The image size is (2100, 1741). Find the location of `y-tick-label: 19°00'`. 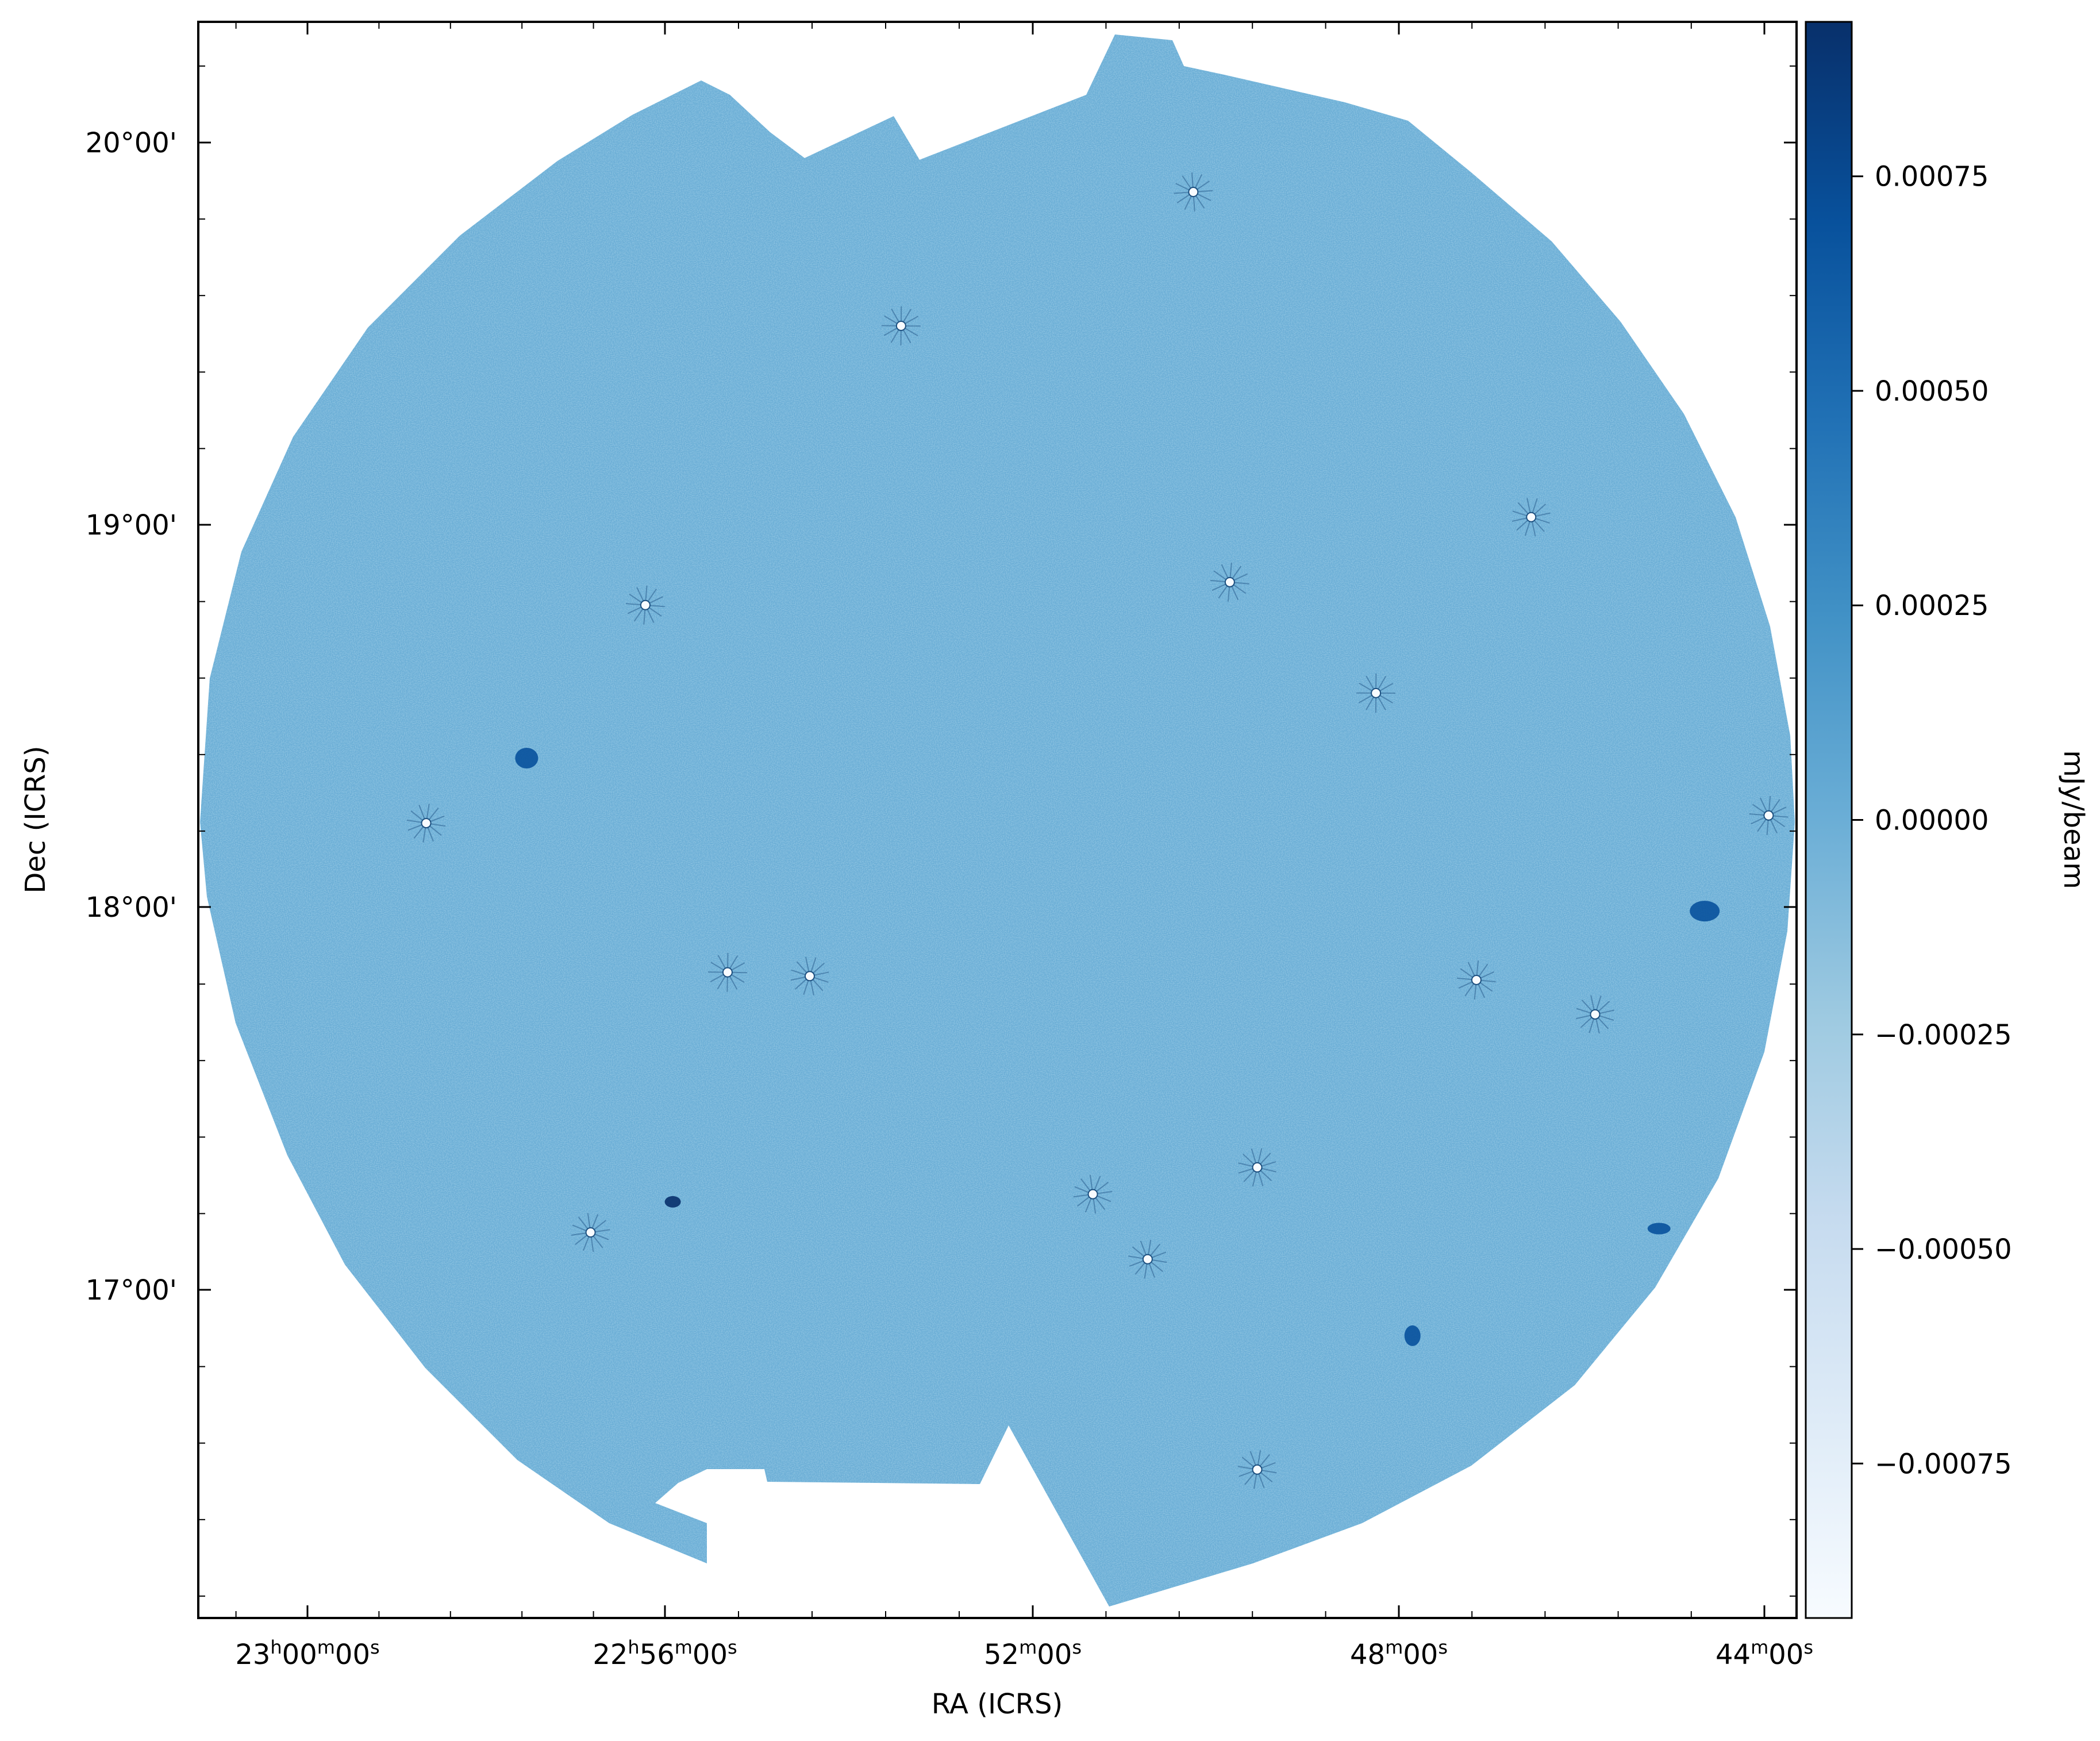

y-tick-label: 19°00' is located at coordinates (131, 525).